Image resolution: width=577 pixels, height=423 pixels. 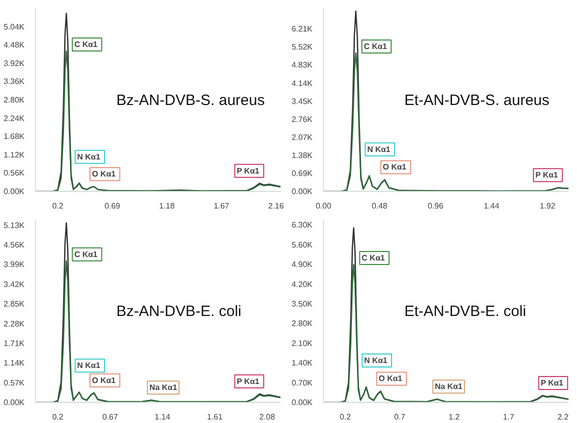 What do you see at coordinates (380, 206) in the screenshot?
I see `x-tick-label: 0.48` at bounding box center [380, 206].